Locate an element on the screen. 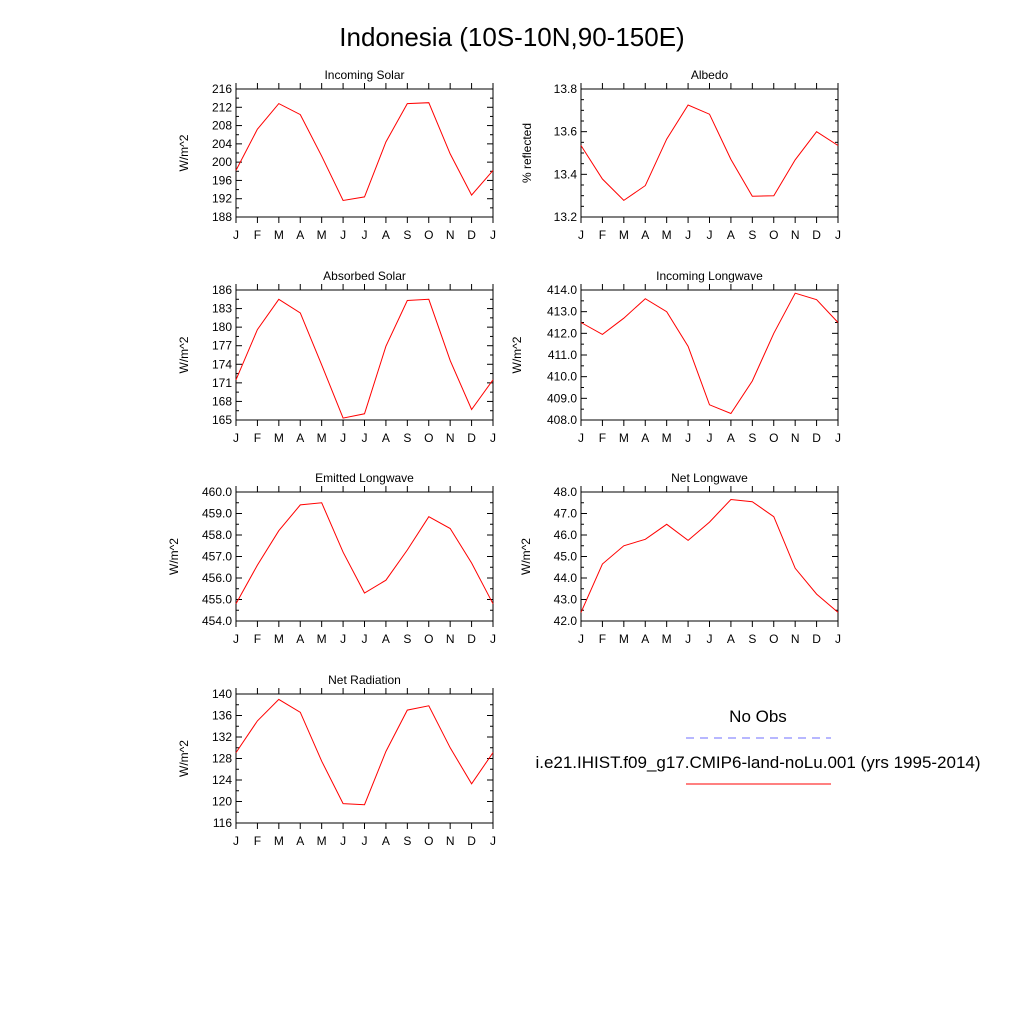 The height and width of the screenshot is (1024, 1024). y-tick-label: 454.0 is located at coordinates (217, 621).